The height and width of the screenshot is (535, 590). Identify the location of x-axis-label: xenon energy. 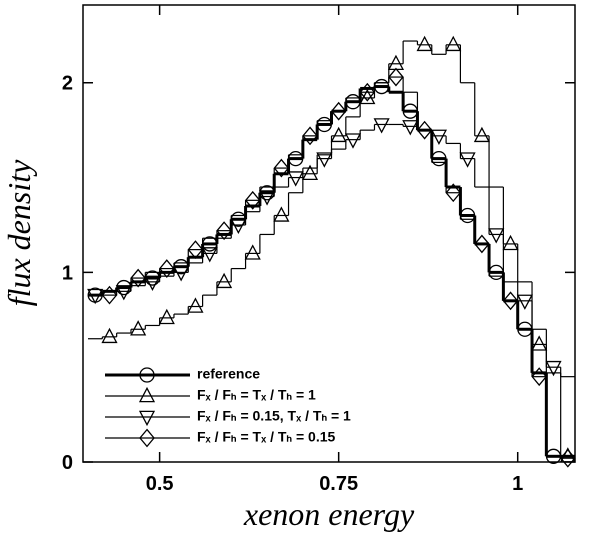
(329, 514).